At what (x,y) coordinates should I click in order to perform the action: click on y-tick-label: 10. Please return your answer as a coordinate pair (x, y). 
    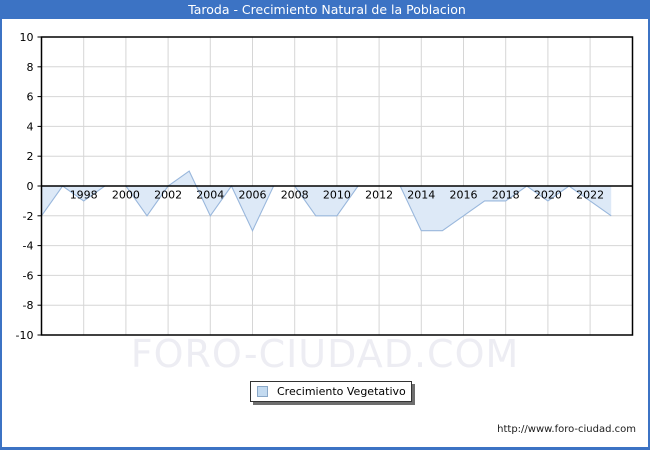
    Looking at the image, I should click on (27, 37).